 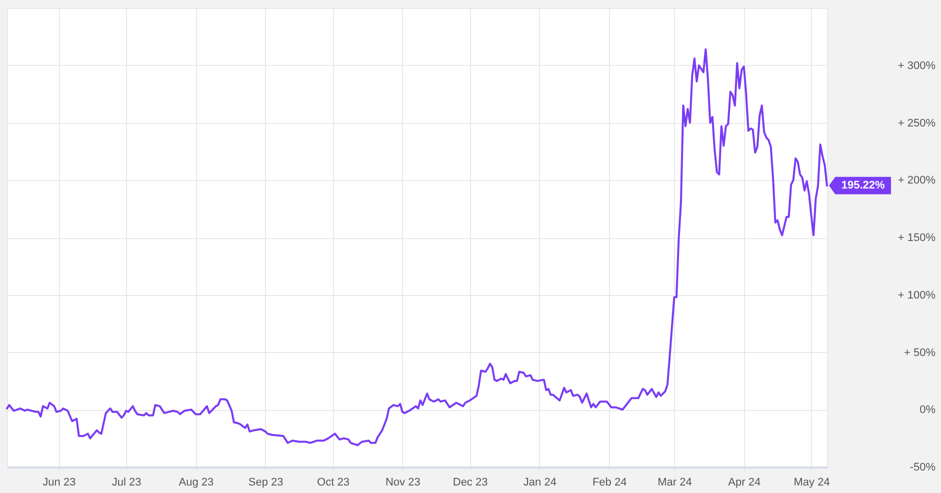 I want to click on y-tick-label: + 50%, so click(x=920, y=352).